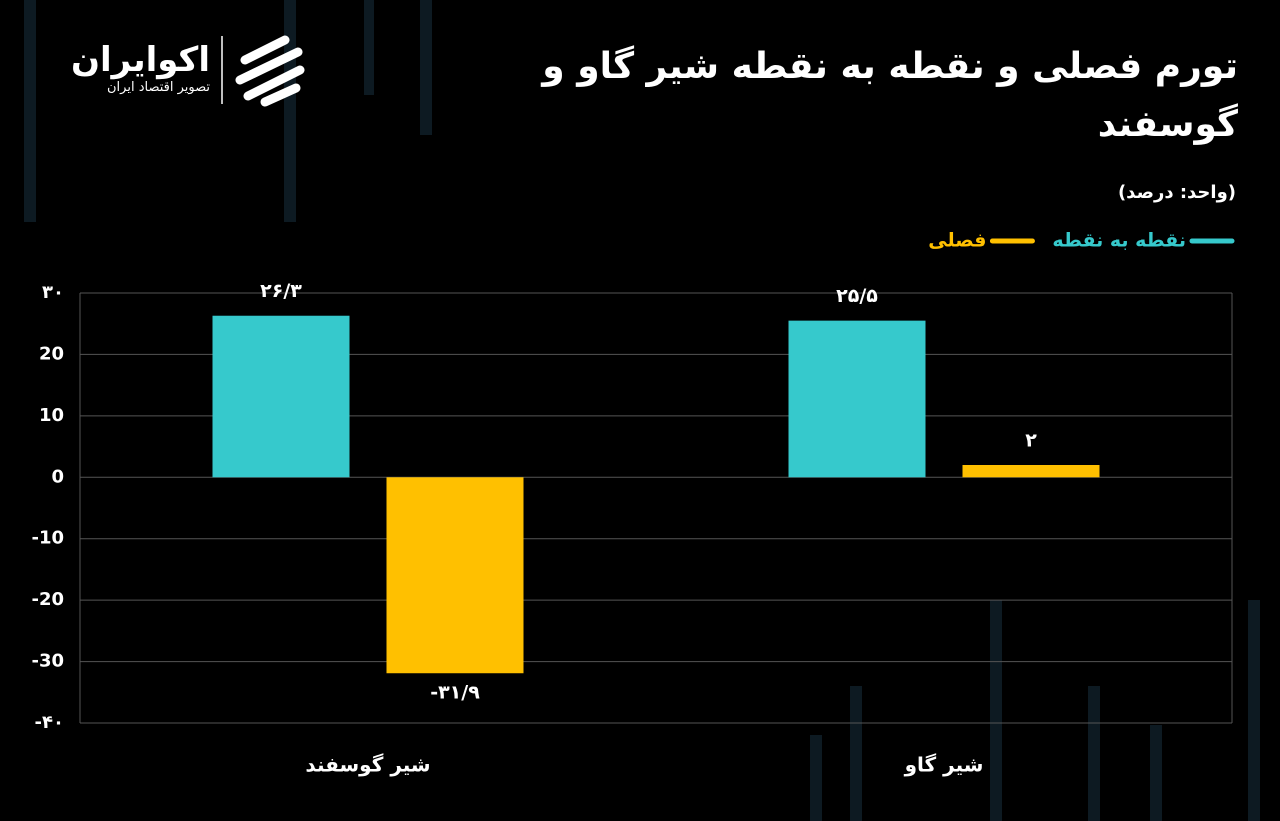 The height and width of the screenshot is (821, 1280). I want to click on y-tick-label: ۳۰, so click(53, 292).